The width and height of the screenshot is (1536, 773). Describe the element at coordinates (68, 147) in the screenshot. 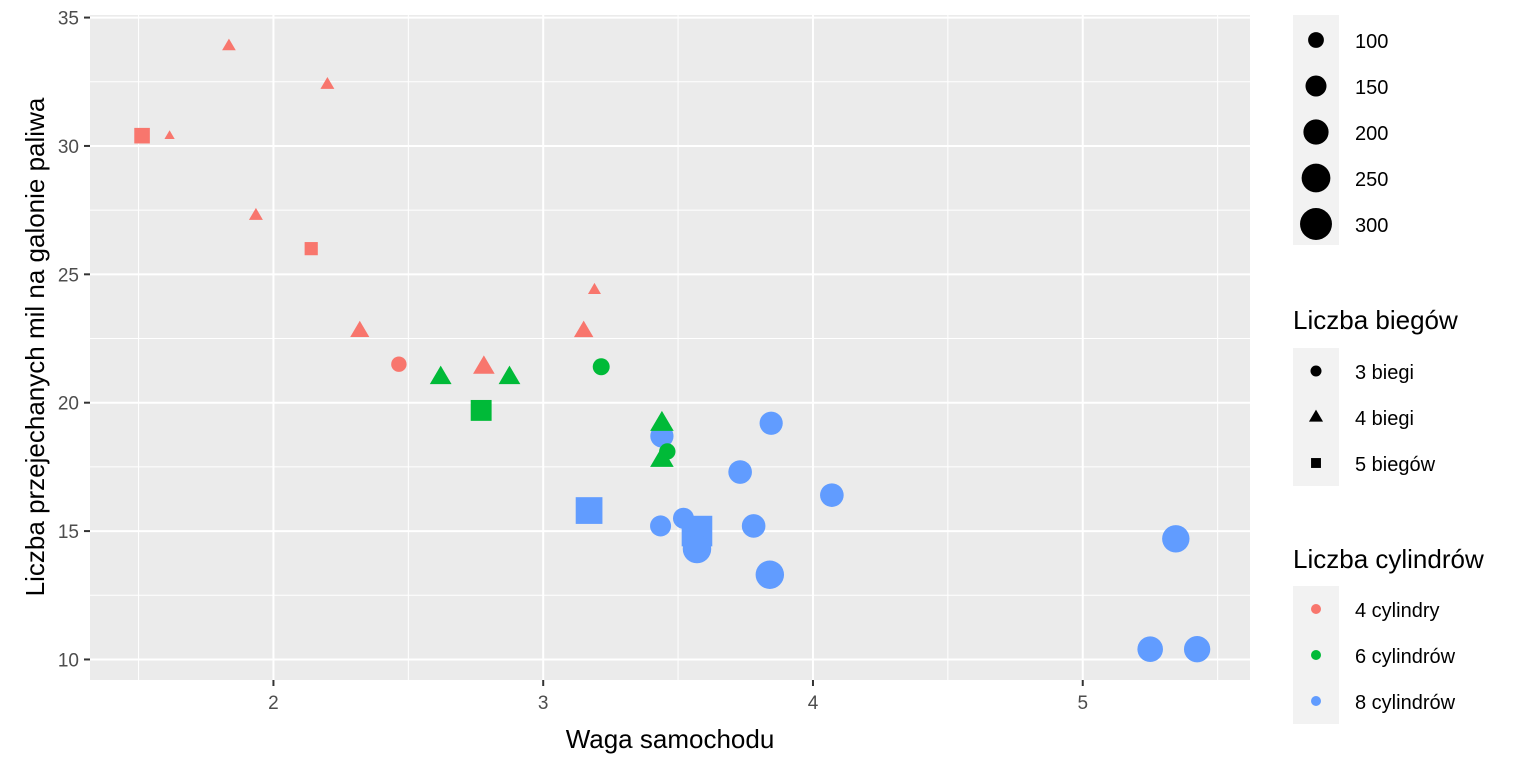

I see `y-tick-label: 30` at that location.